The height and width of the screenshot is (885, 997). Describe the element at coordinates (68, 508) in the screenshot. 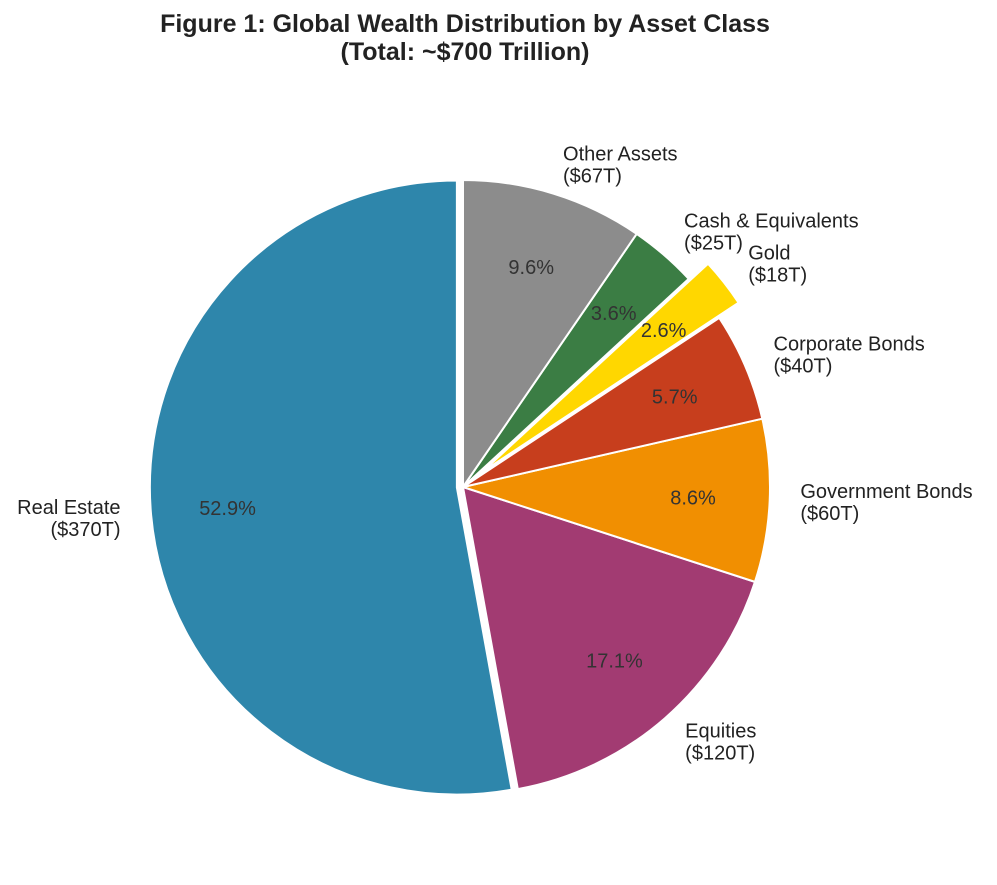

I see `slice-label-name: Real Estate` at that location.